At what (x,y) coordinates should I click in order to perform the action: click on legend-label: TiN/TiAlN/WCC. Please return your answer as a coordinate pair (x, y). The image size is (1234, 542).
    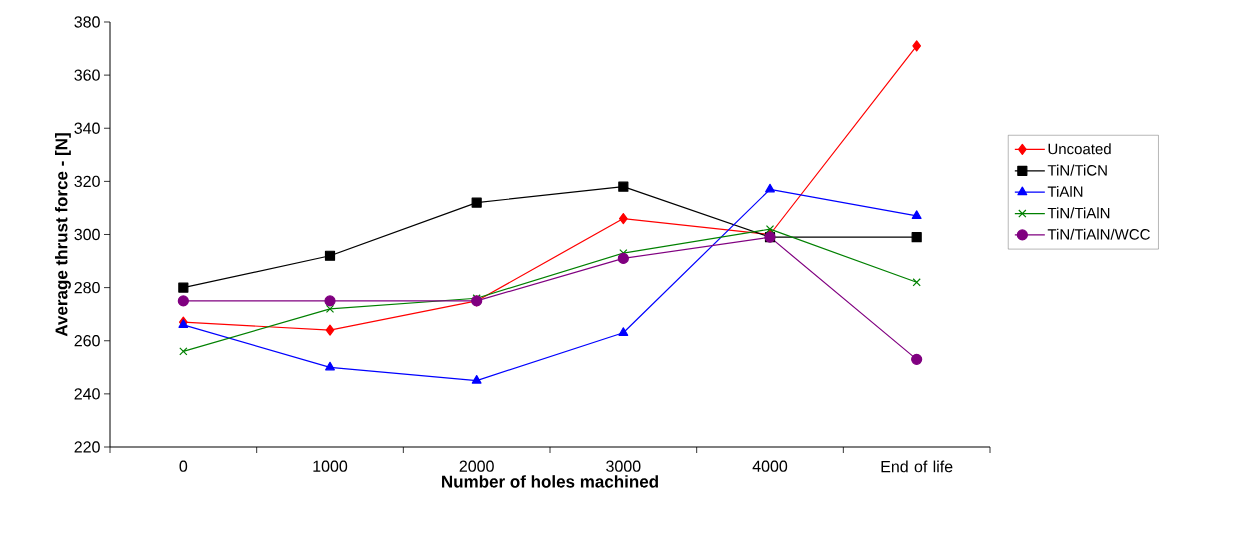
    Looking at the image, I should click on (1098, 234).